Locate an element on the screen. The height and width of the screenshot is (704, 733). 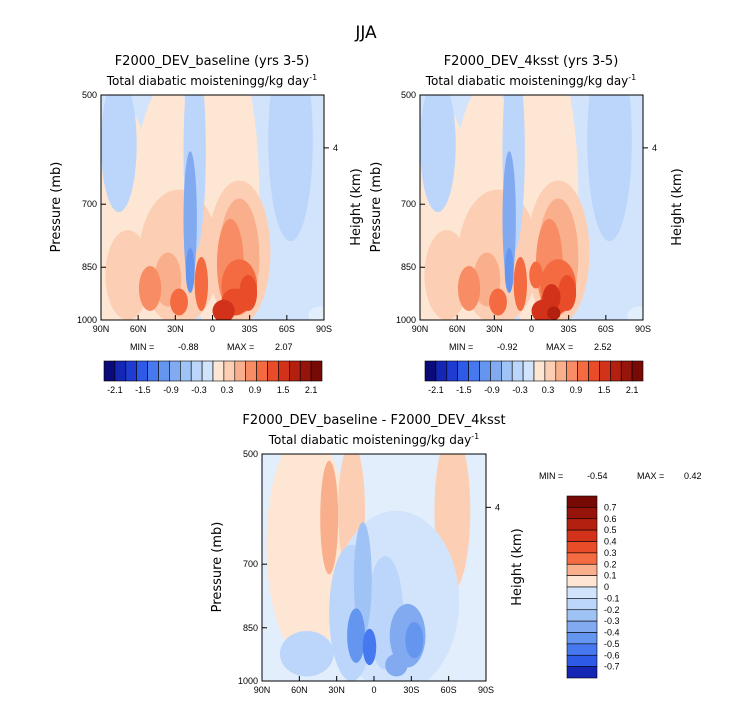
colorbar-label: -0.3 is located at coordinates (520, 390).